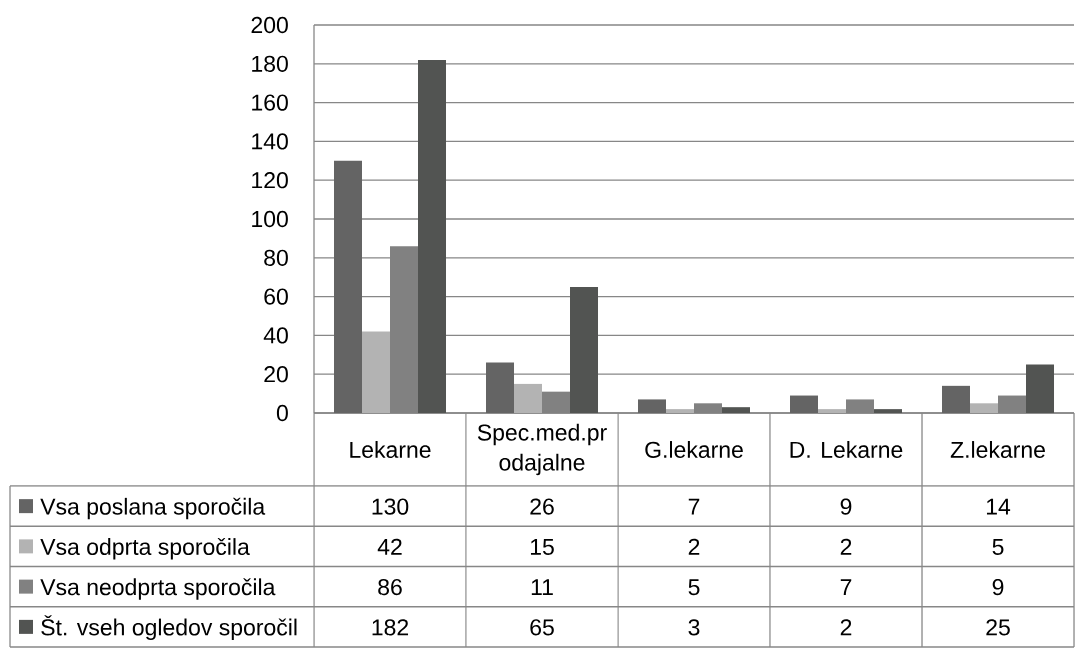 Image resolution: width=1075 pixels, height=648 pixels. What do you see at coordinates (270, 180) in the screenshot?
I see `y-tick-label: 120` at bounding box center [270, 180].